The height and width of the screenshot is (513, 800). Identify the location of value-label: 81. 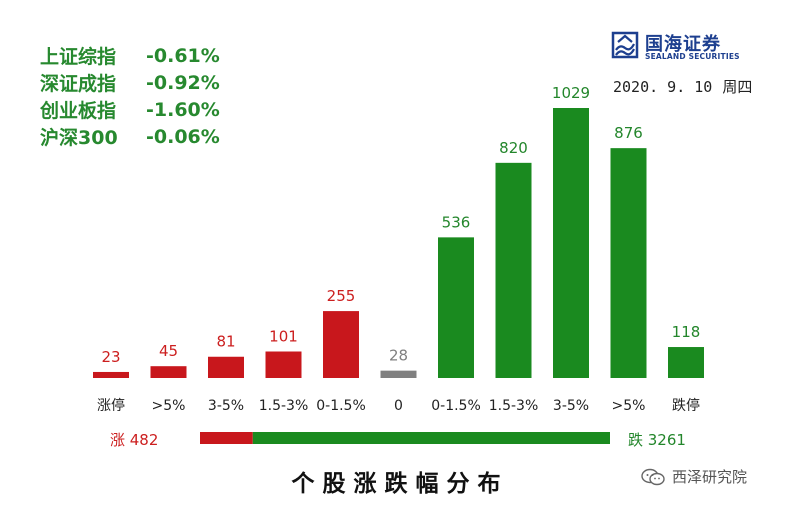
(225, 342).